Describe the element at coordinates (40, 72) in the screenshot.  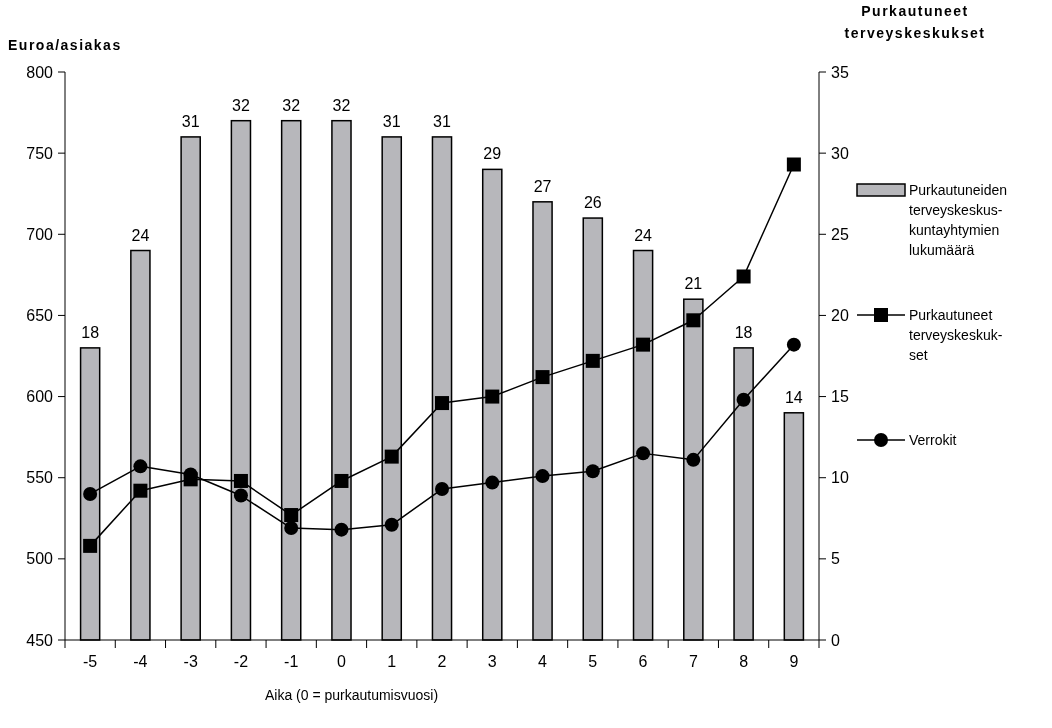
I see `y-tick-label: 800` at that location.